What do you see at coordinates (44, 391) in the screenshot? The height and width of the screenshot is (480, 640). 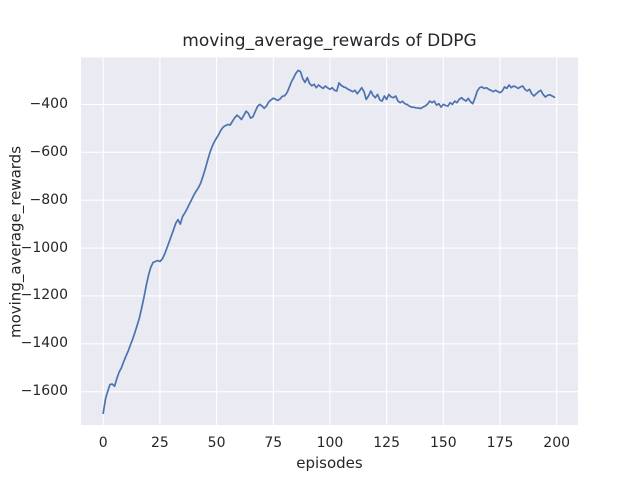 I see `y-tick-label: −1600` at bounding box center [44, 391].